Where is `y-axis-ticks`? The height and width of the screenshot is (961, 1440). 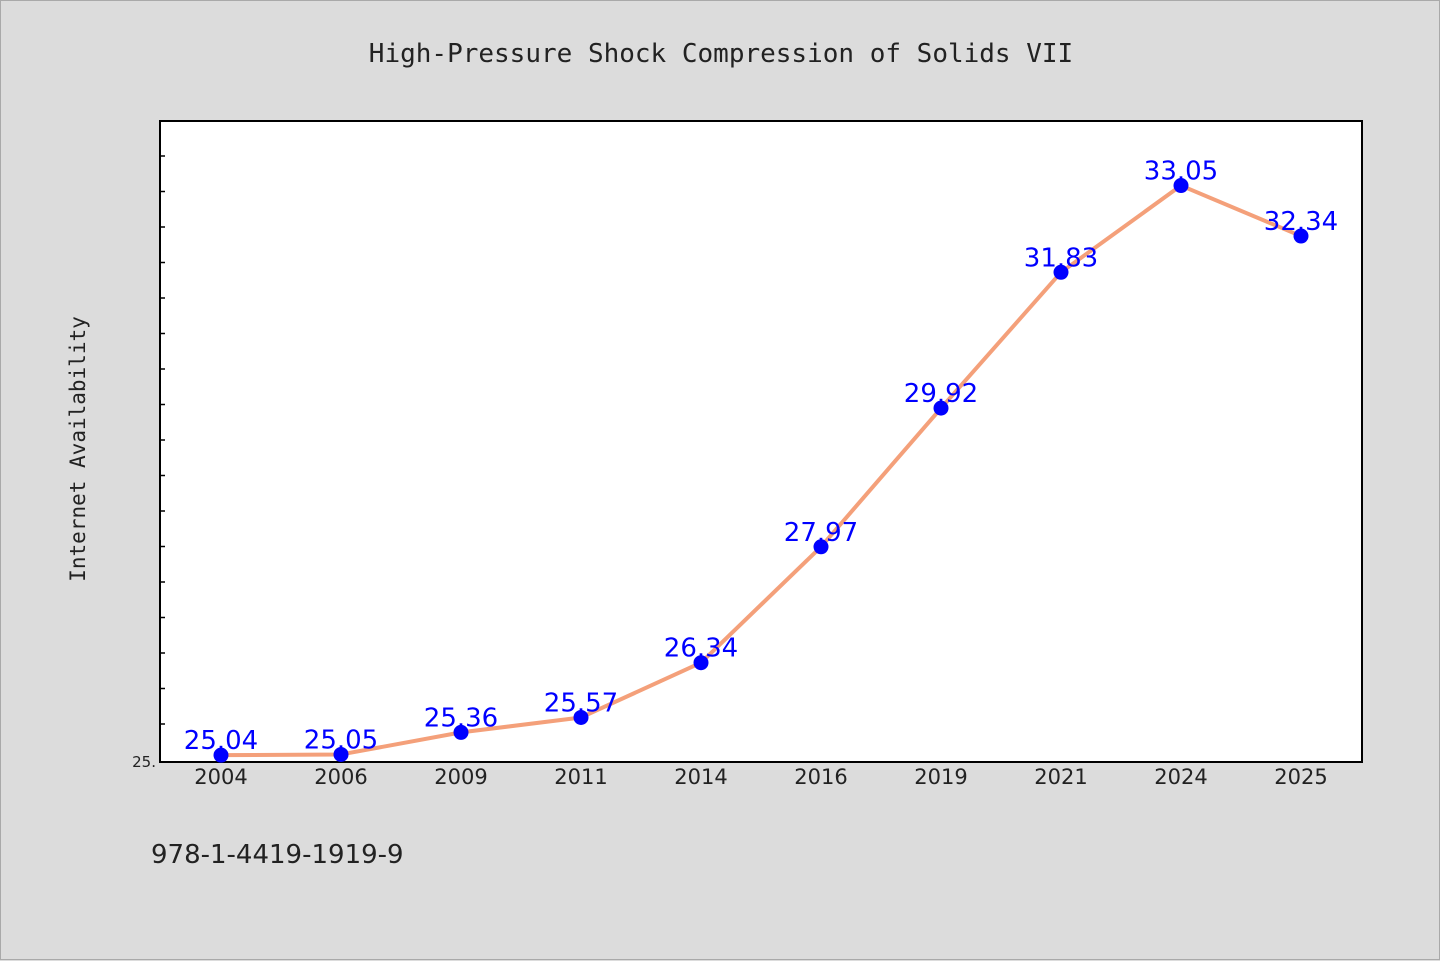 y-axis-ticks is located at coordinates (162, 440).